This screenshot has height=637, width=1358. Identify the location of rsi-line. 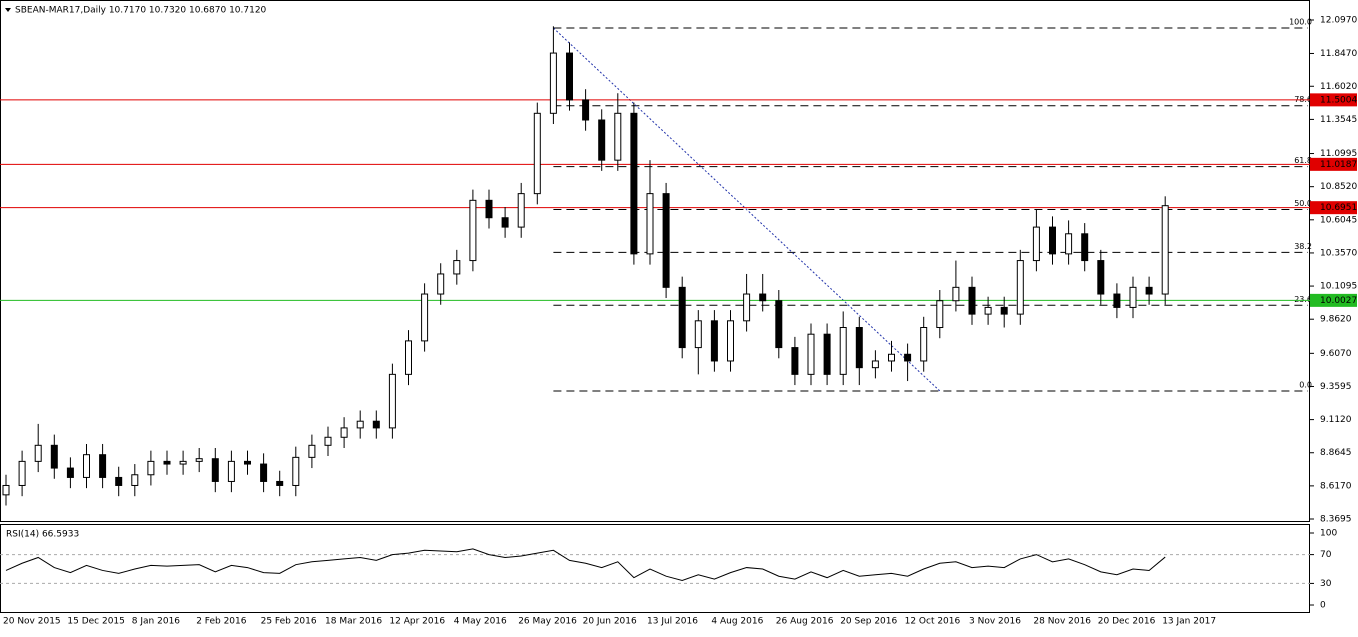
(585, 565).